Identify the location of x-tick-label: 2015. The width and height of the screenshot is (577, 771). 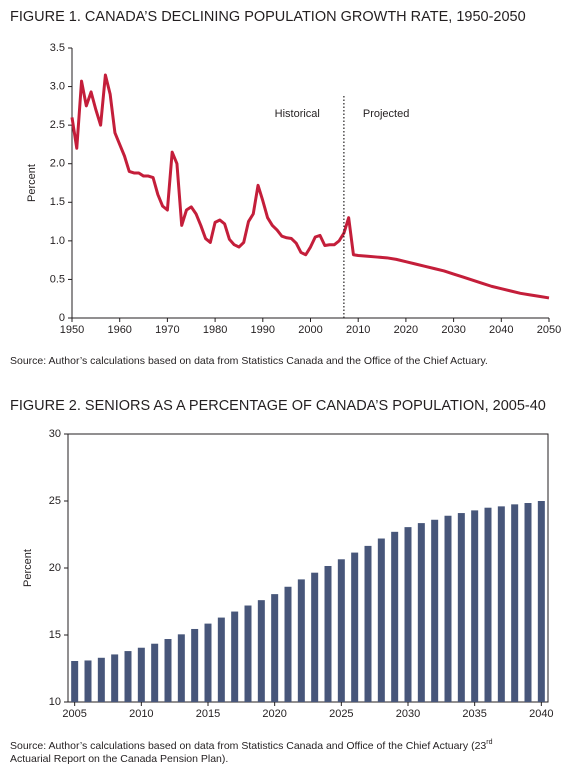
(208, 714).